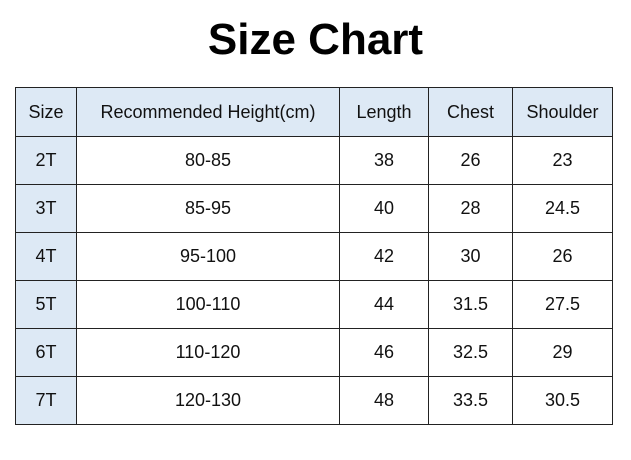 Image resolution: width=631 pixels, height=460 pixels. Describe the element at coordinates (470, 400) in the screenshot. I see `table-cell: 33.5` at that location.